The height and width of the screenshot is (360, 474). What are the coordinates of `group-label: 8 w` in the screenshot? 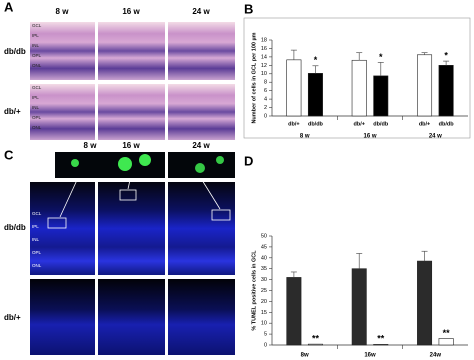 It's located at (305, 137).